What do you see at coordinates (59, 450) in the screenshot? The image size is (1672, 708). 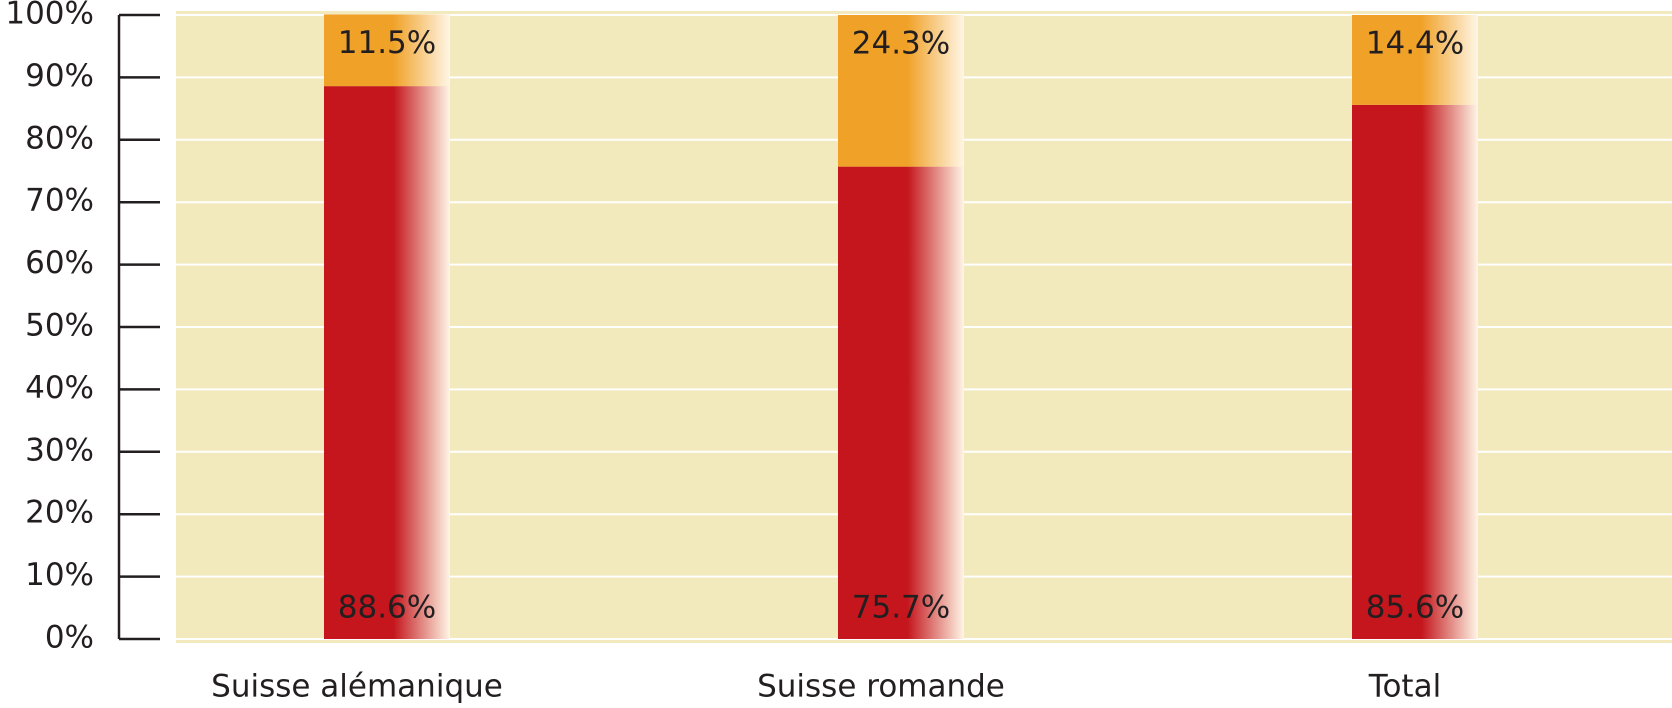 I see `y-tick-label: 30%` at bounding box center [59, 450].